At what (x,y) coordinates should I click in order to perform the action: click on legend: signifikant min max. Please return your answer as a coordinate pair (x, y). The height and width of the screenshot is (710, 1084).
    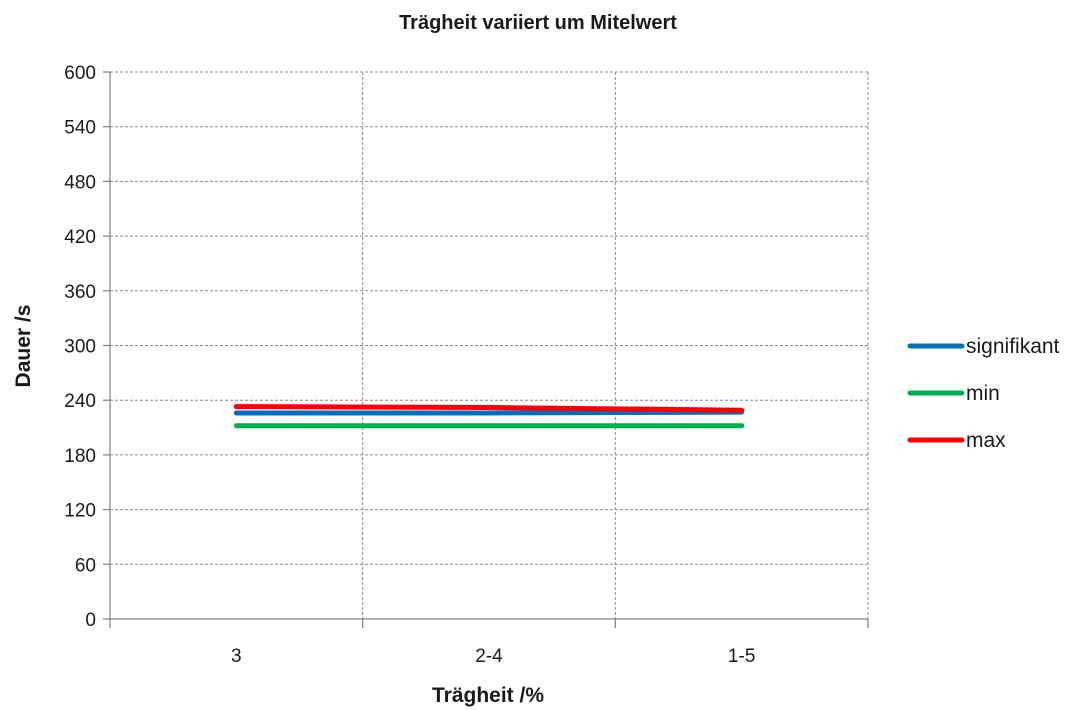
    Looking at the image, I should click on (983, 393).